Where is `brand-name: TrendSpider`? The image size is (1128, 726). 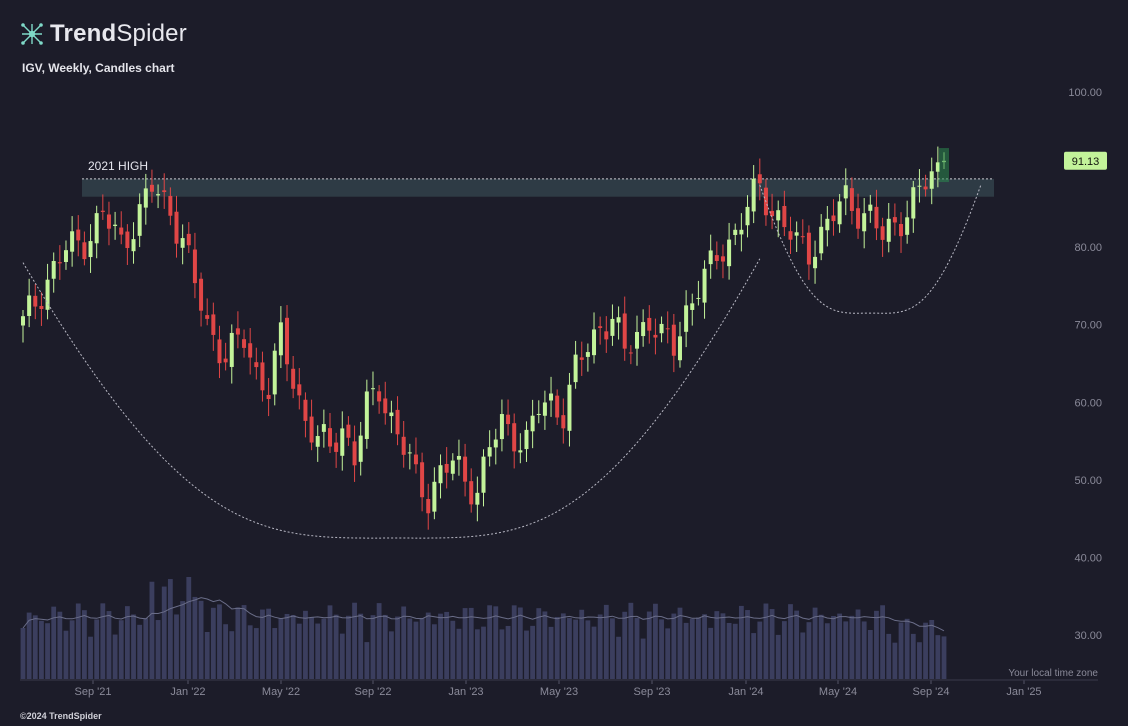 brand-name: TrendSpider is located at coordinates (118, 33).